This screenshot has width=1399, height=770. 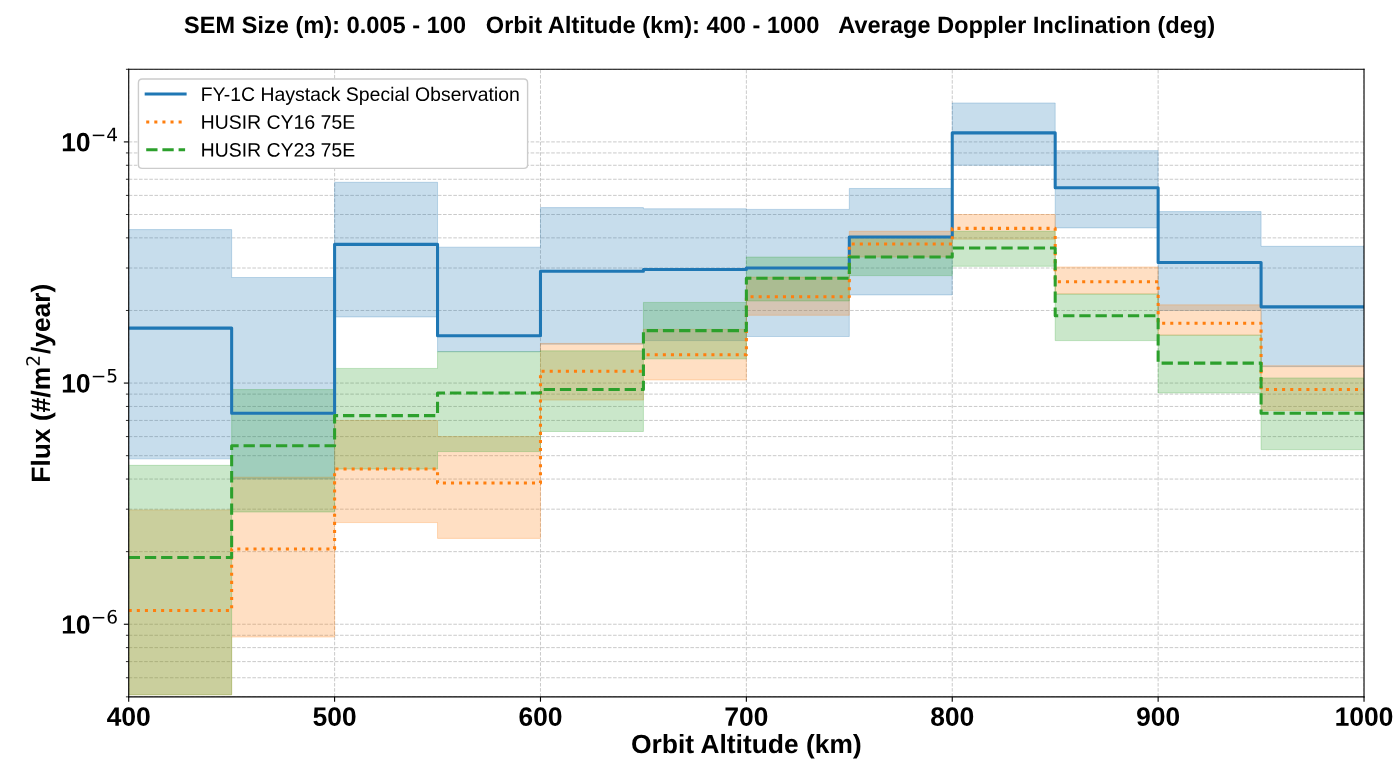 What do you see at coordinates (41, 383) in the screenshot?
I see `y-axis-title: Flux (#/m$^{2}$/year)` at bounding box center [41, 383].